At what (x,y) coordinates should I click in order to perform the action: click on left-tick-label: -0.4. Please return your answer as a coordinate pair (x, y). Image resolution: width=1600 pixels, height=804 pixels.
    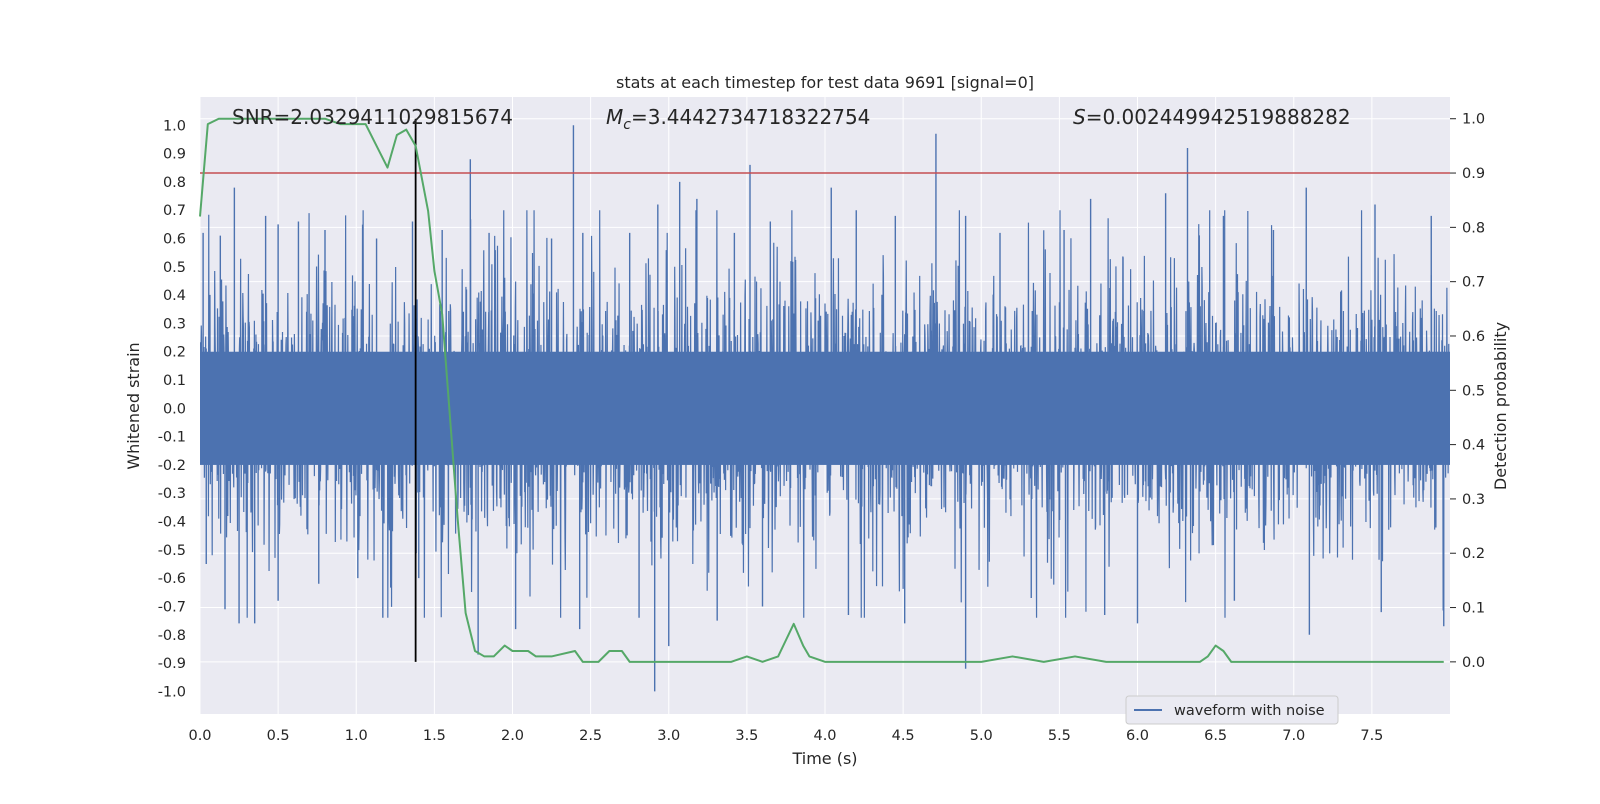
    Looking at the image, I should click on (172, 523).